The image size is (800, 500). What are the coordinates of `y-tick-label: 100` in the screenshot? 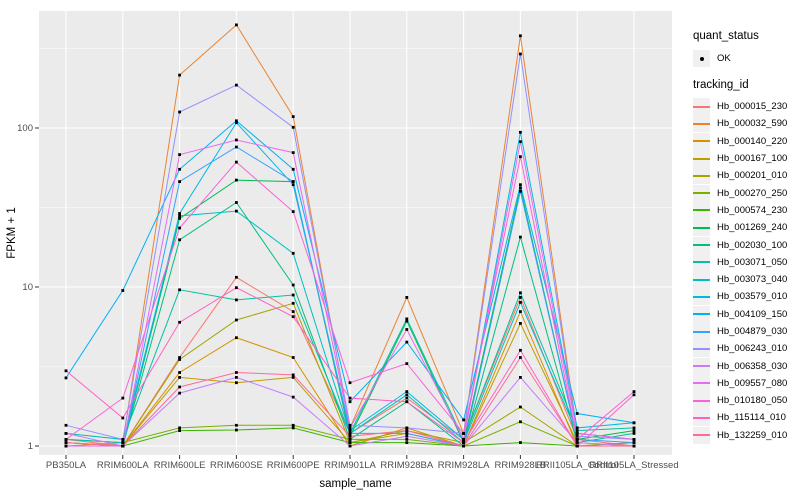 It's located at (25, 128).